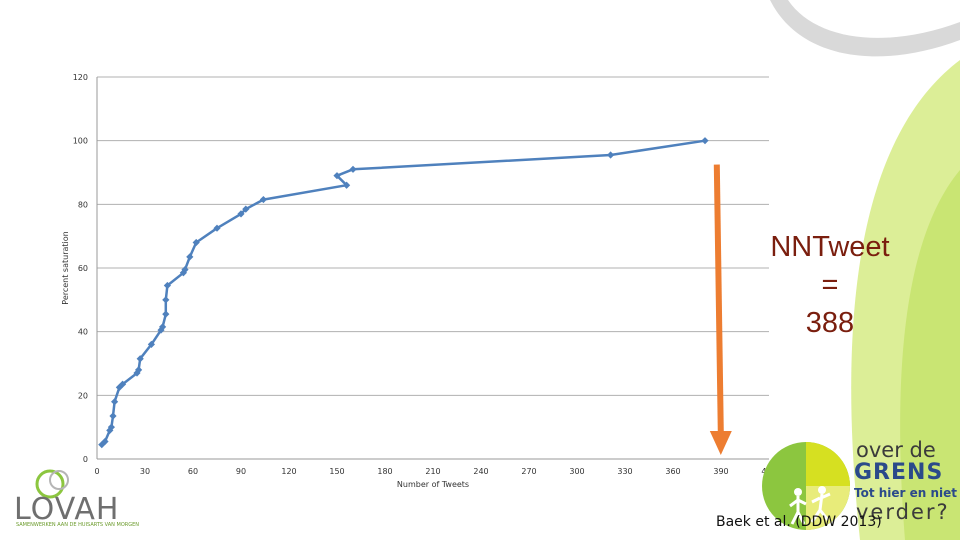  I want to click on y-tick-label: 80, so click(83, 204).